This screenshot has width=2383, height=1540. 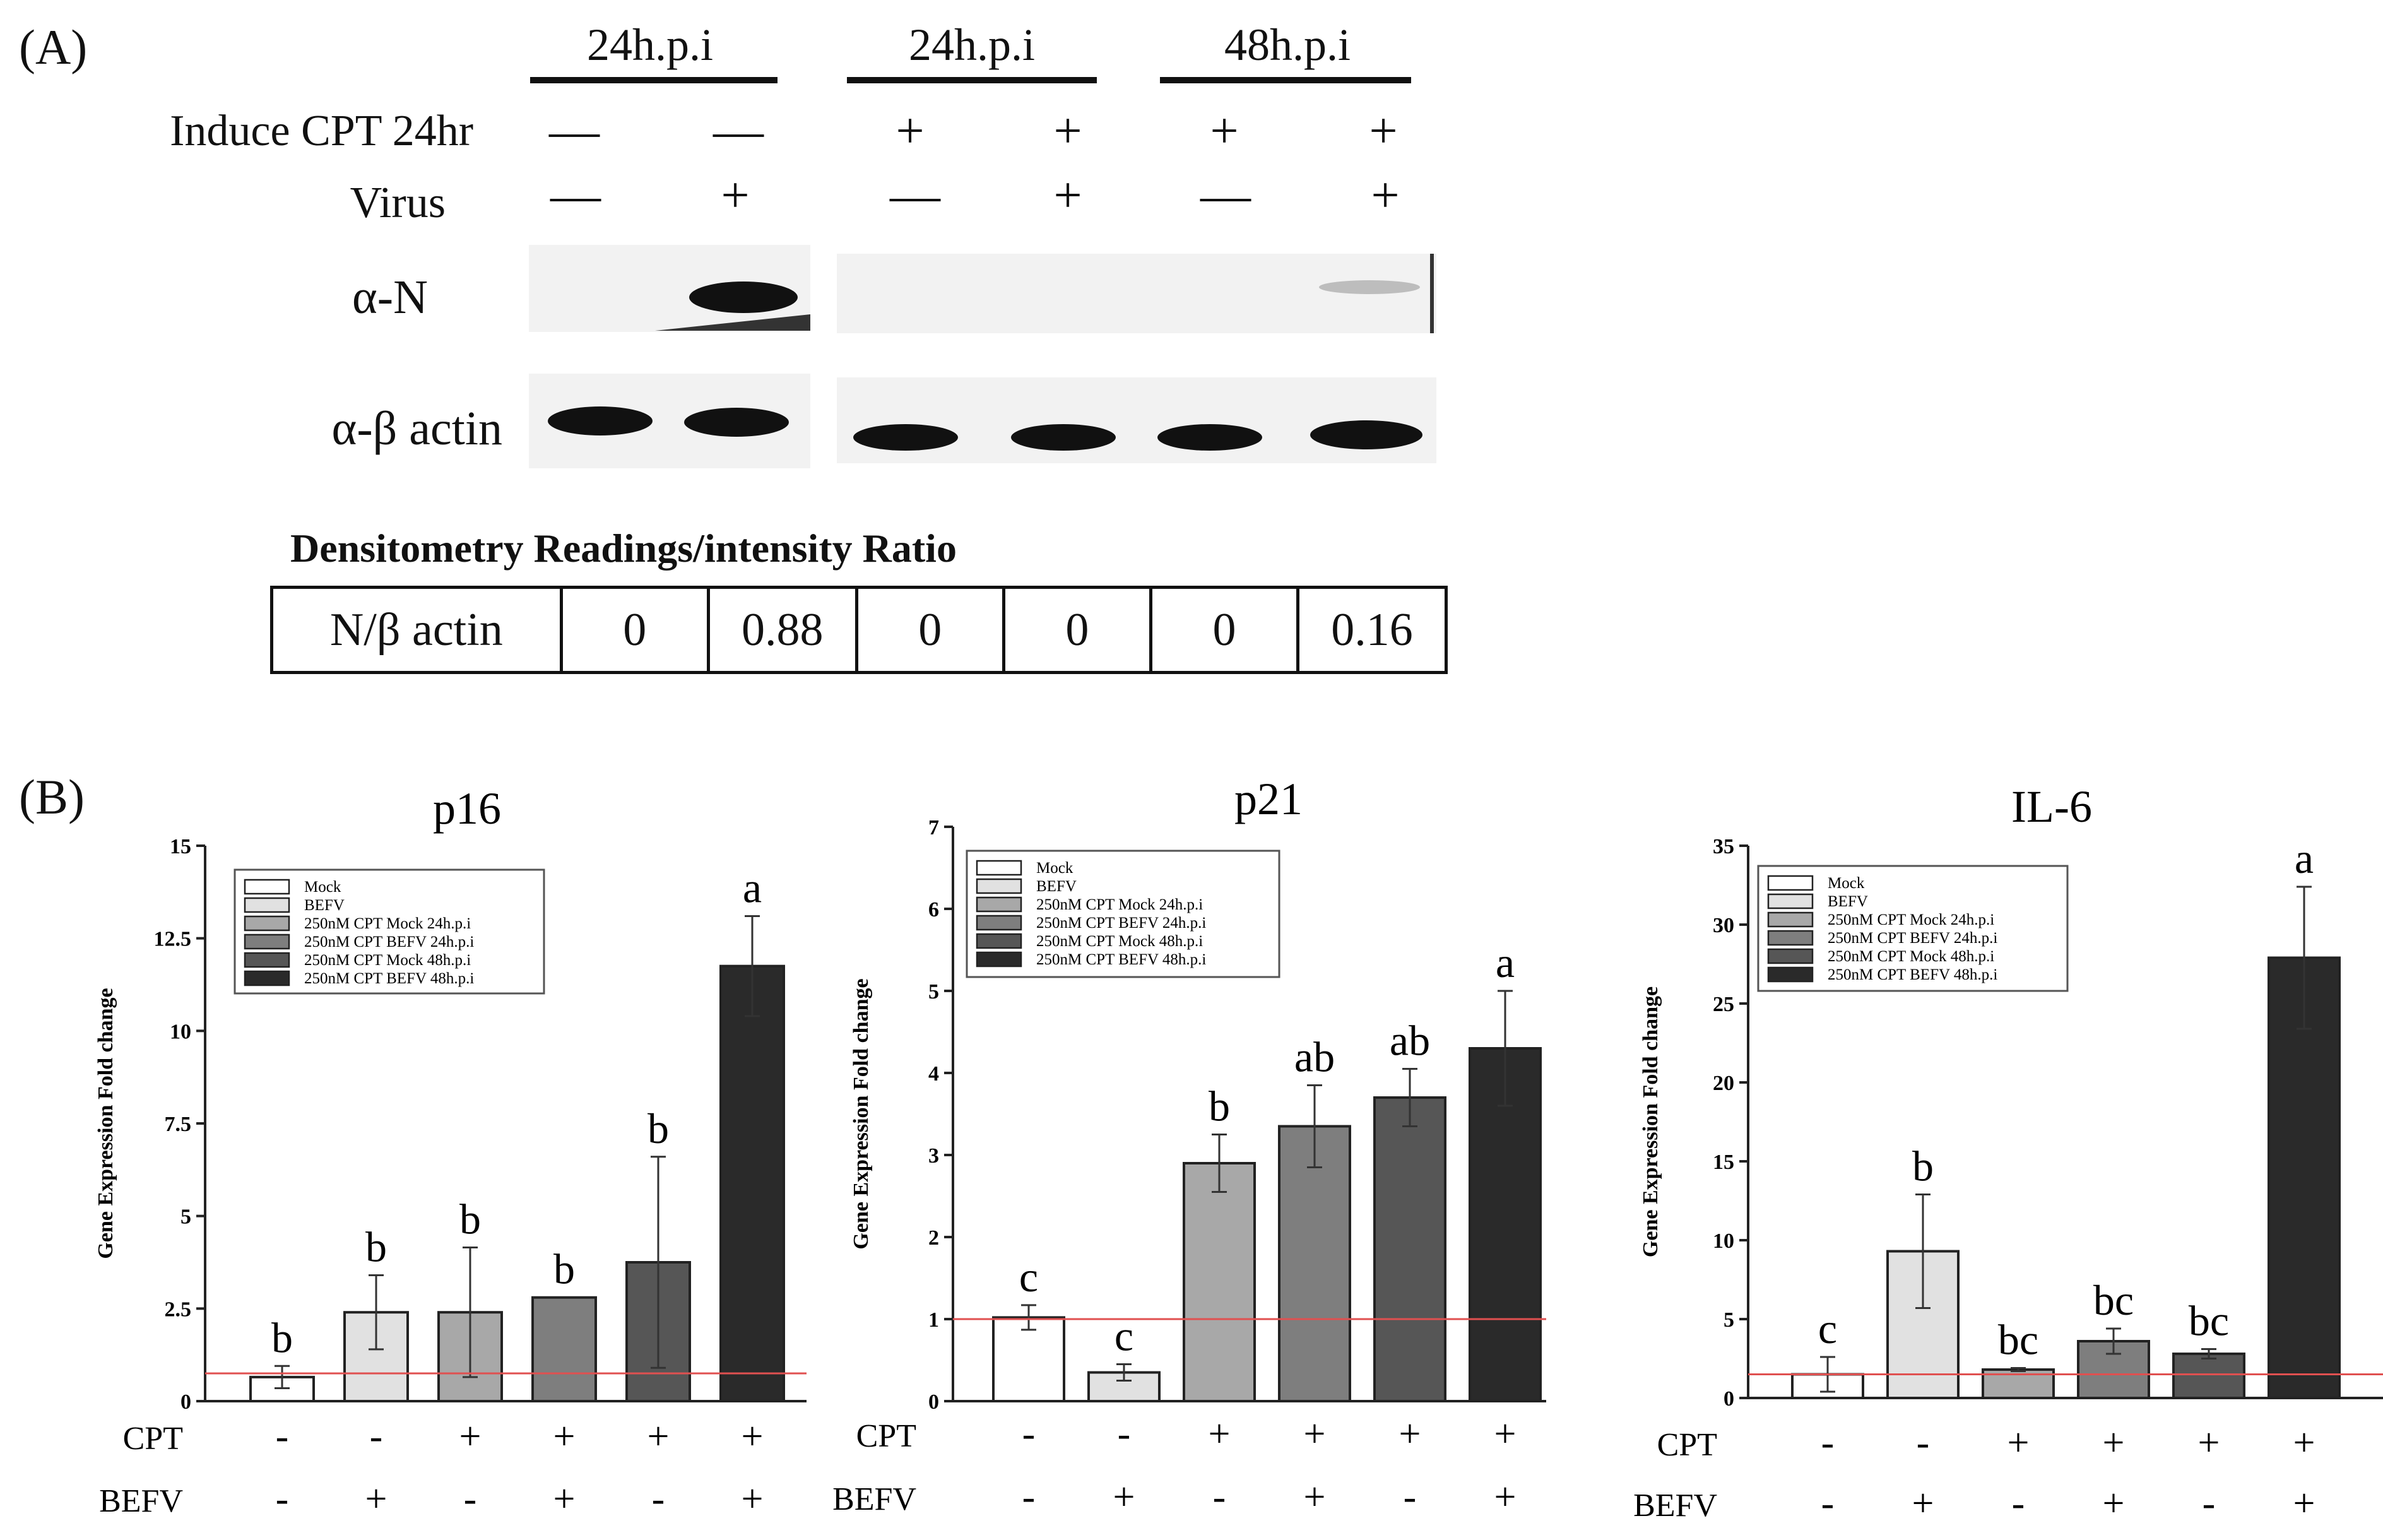 I want to click on densitometry-table: N/β actin 0 0.88 0 0 0 0.16, so click(x=859, y=630).